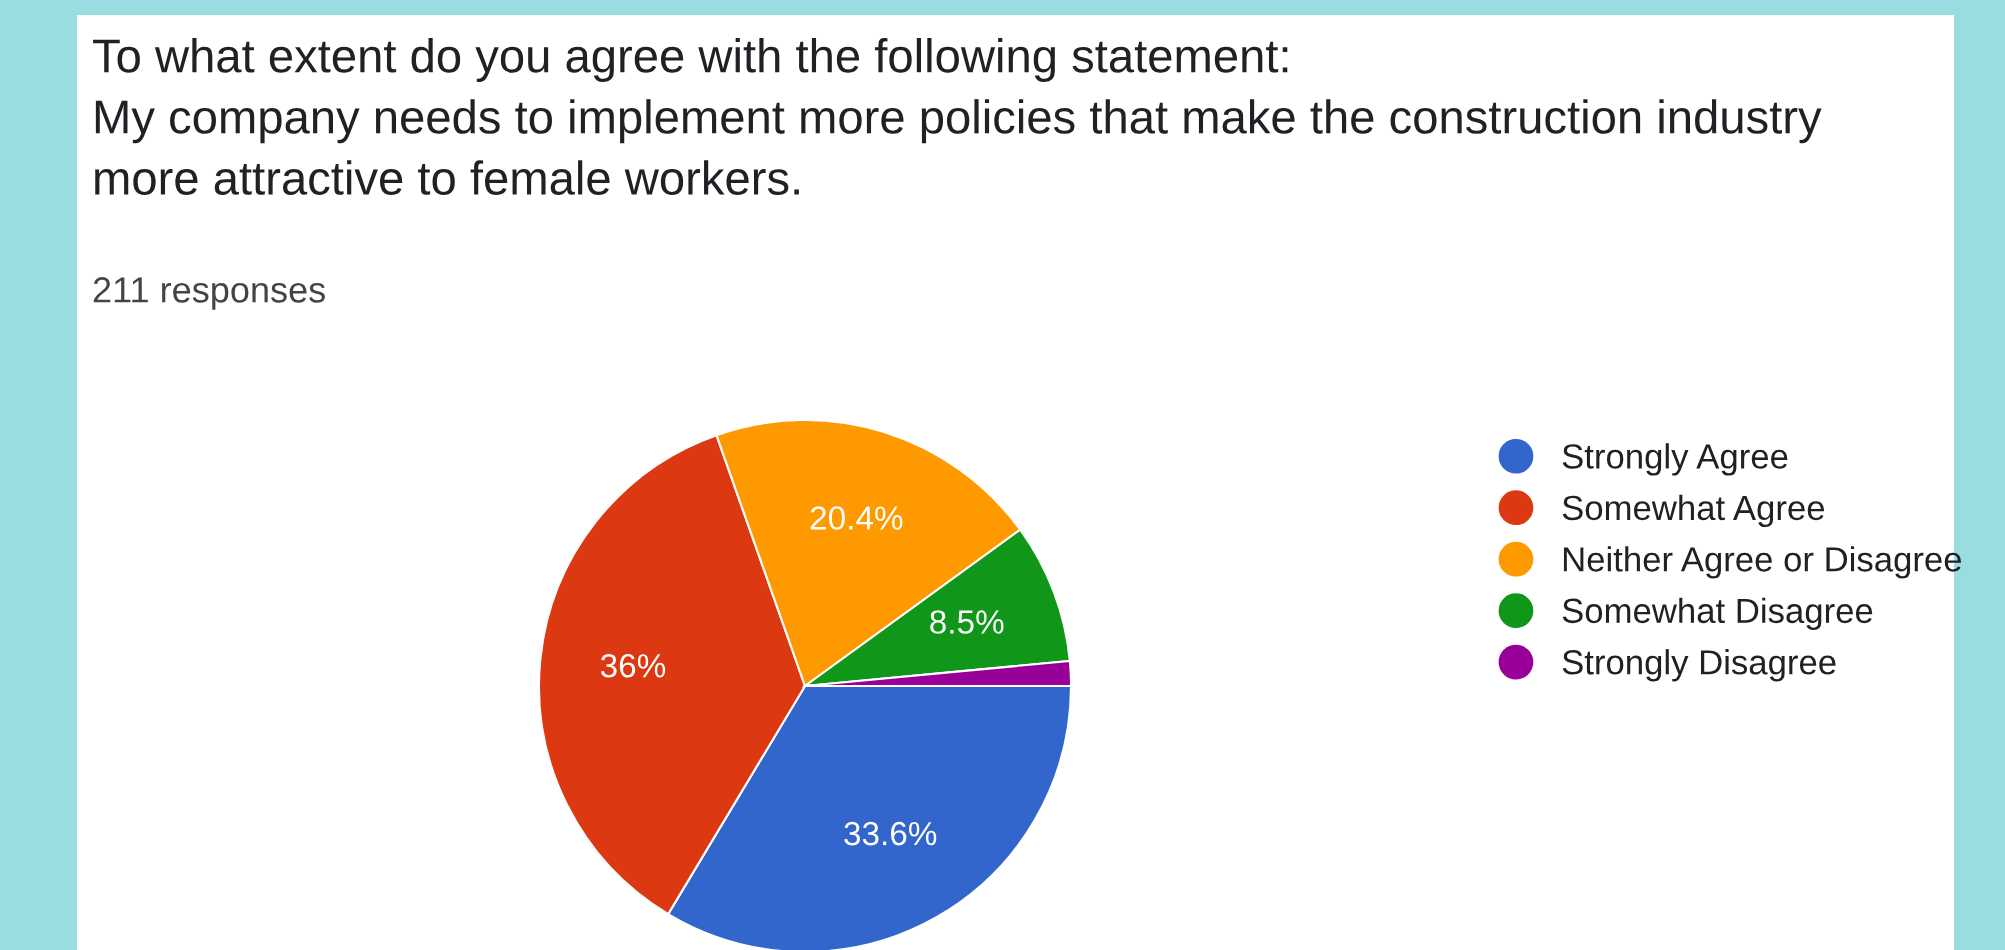 The height and width of the screenshot is (950, 2005). What do you see at coordinates (1699, 665) in the screenshot?
I see `legend-label: Strongly Disagree` at bounding box center [1699, 665].